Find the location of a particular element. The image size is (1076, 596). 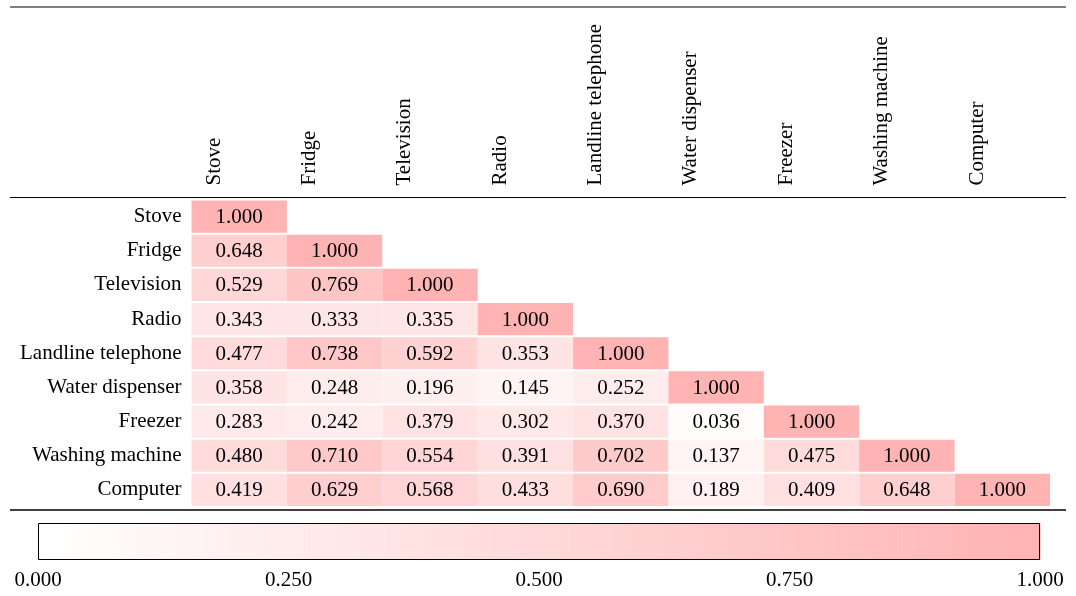

y-tick-label: Computer is located at coordinates (139, 488).